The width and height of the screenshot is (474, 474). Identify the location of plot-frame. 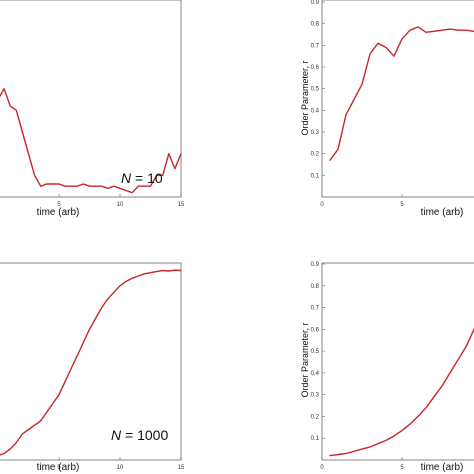
(397, 361).